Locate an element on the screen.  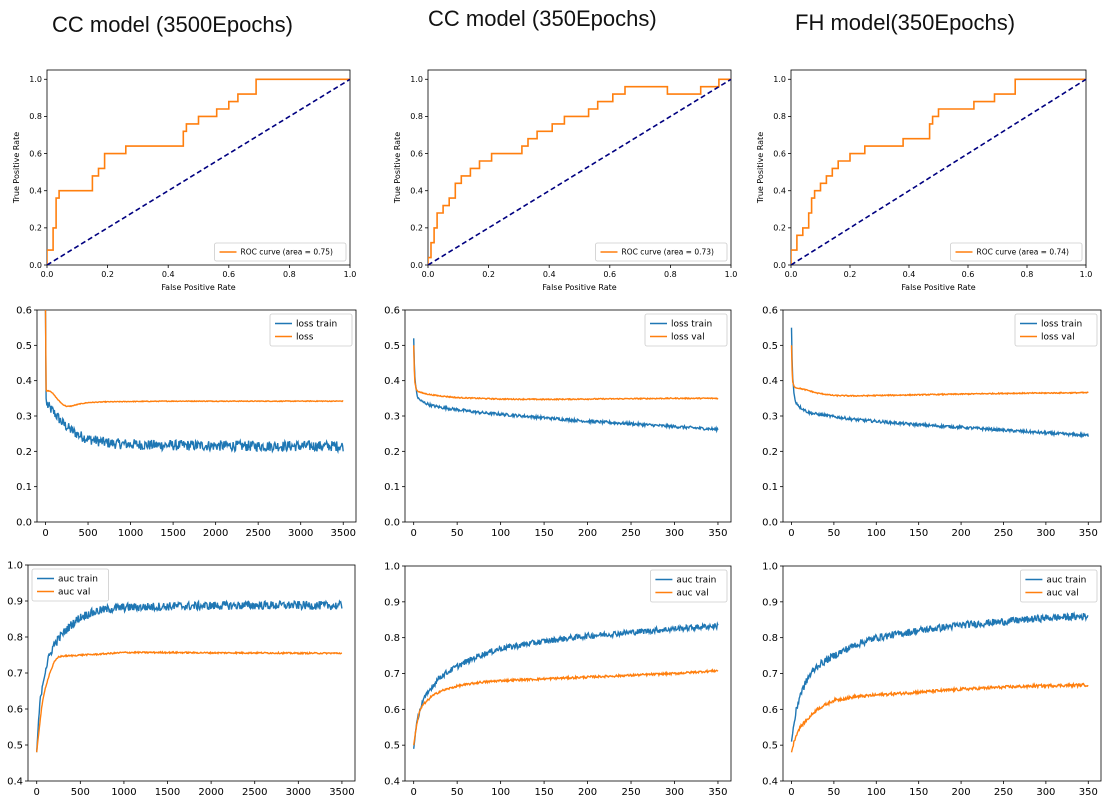
y-tick-label: 0.1 is located at coordinates (392, 487).